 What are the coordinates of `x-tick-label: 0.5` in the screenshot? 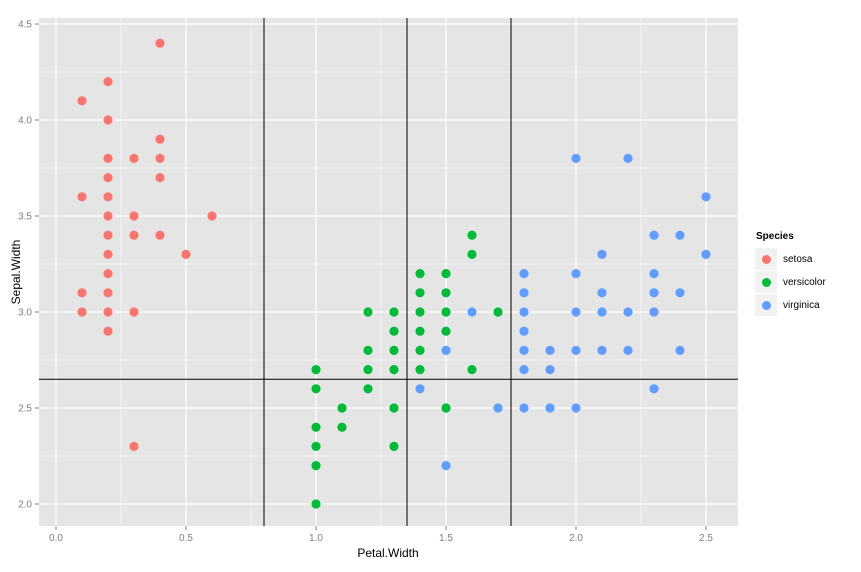 It's located at (186, 538).